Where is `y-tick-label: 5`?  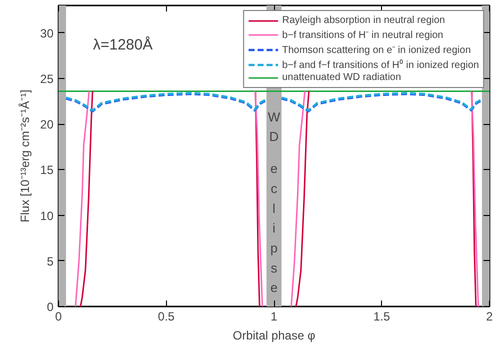
y-tick-label: 5 is located at coordinates (50, 261).